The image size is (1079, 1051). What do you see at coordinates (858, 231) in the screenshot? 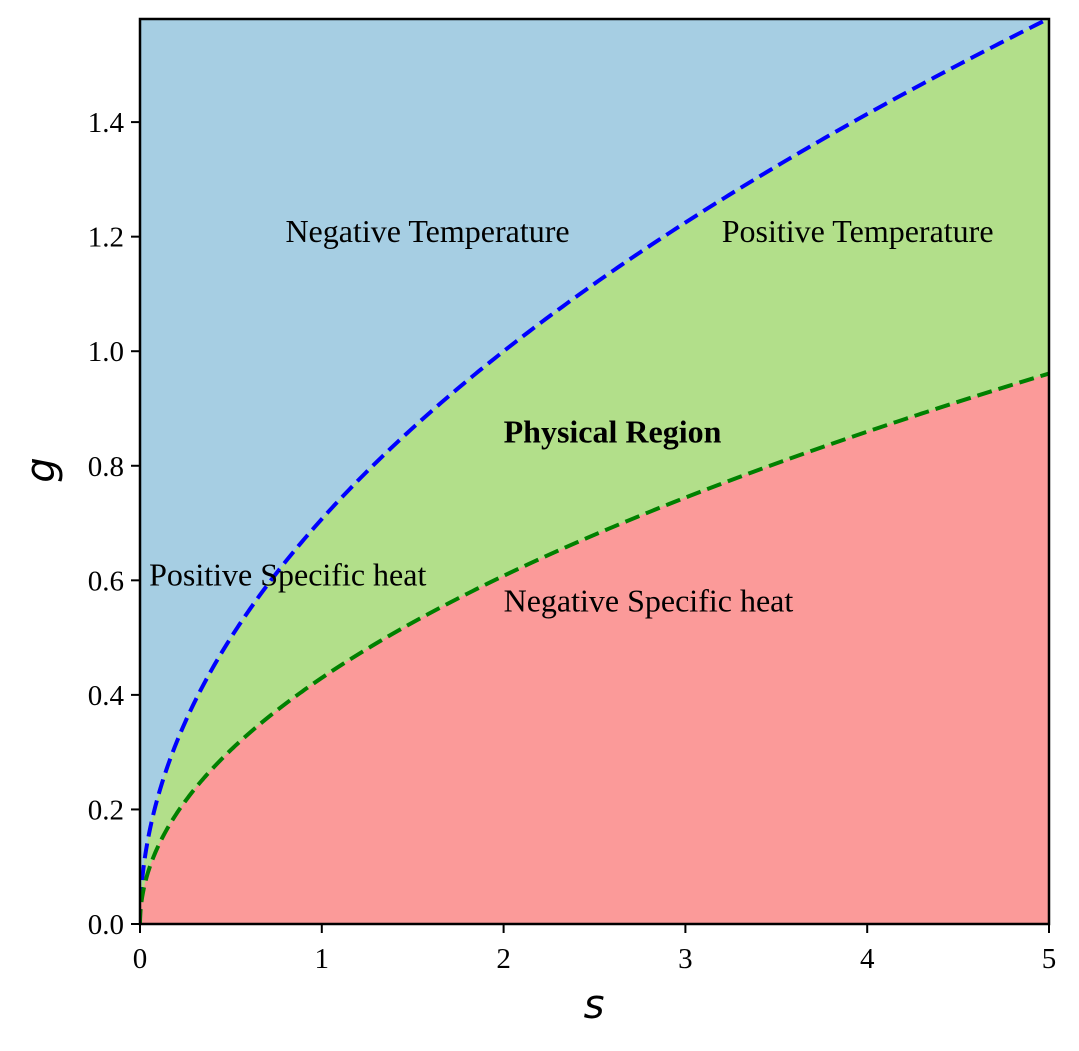
I see `annotation-label: Positive Temperature` at bounding box center [858, 231].